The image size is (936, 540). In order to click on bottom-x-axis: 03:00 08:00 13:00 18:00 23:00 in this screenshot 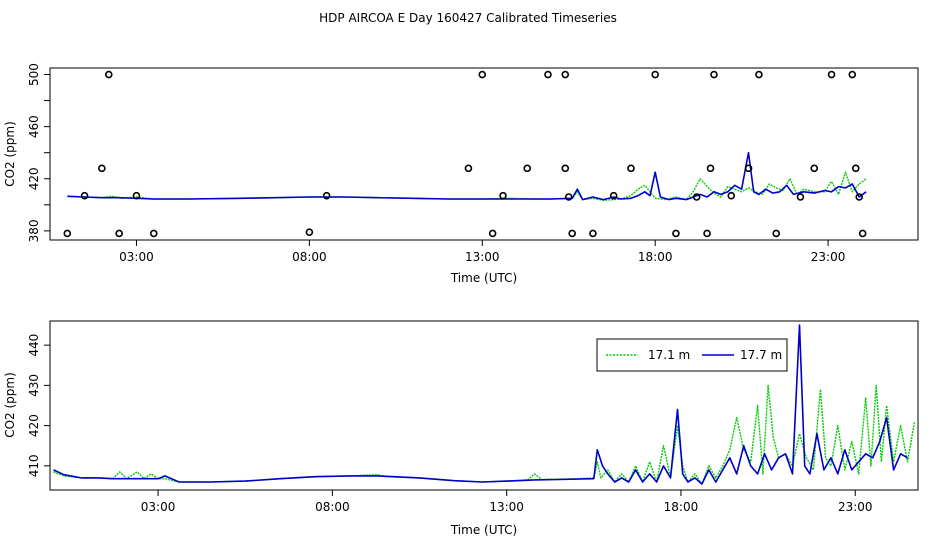, I will do `click(507, 502)`.